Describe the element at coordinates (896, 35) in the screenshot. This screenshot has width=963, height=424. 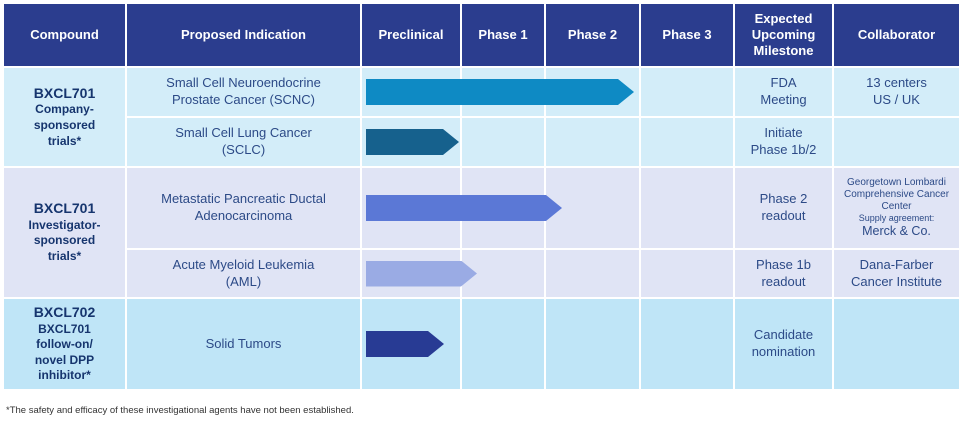
I see `column-header-collaborator: Collaborator` at that location.